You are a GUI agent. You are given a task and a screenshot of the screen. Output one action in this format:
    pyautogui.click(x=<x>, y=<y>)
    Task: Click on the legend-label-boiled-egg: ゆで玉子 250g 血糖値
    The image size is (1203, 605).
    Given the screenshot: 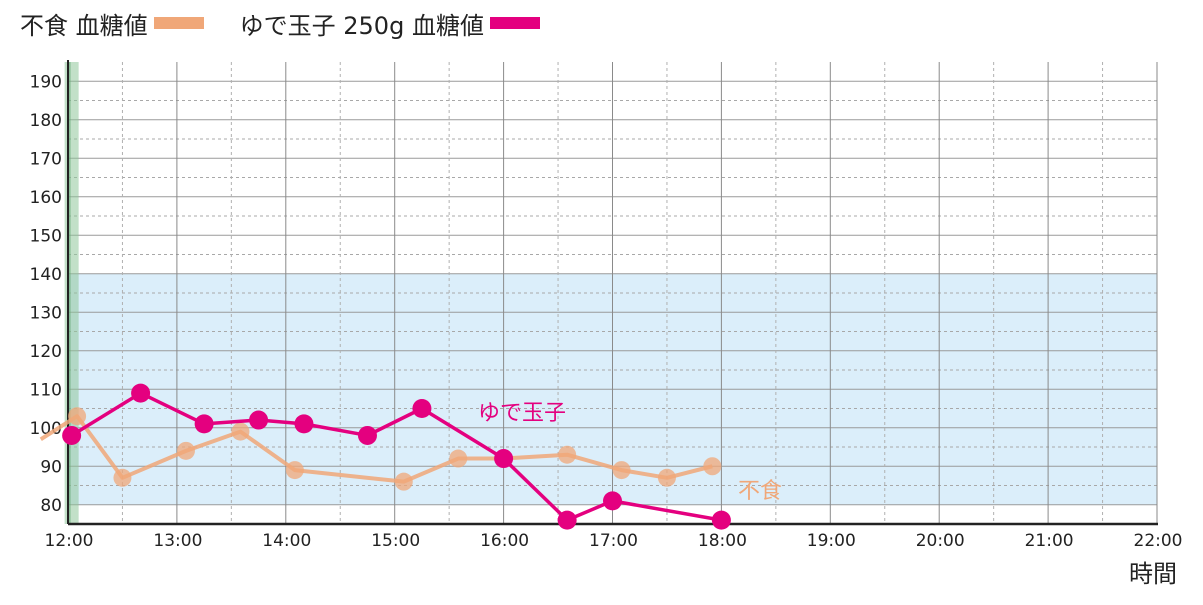 What is the action you would take?
    pyautogui.click(x=361, y=25)
    